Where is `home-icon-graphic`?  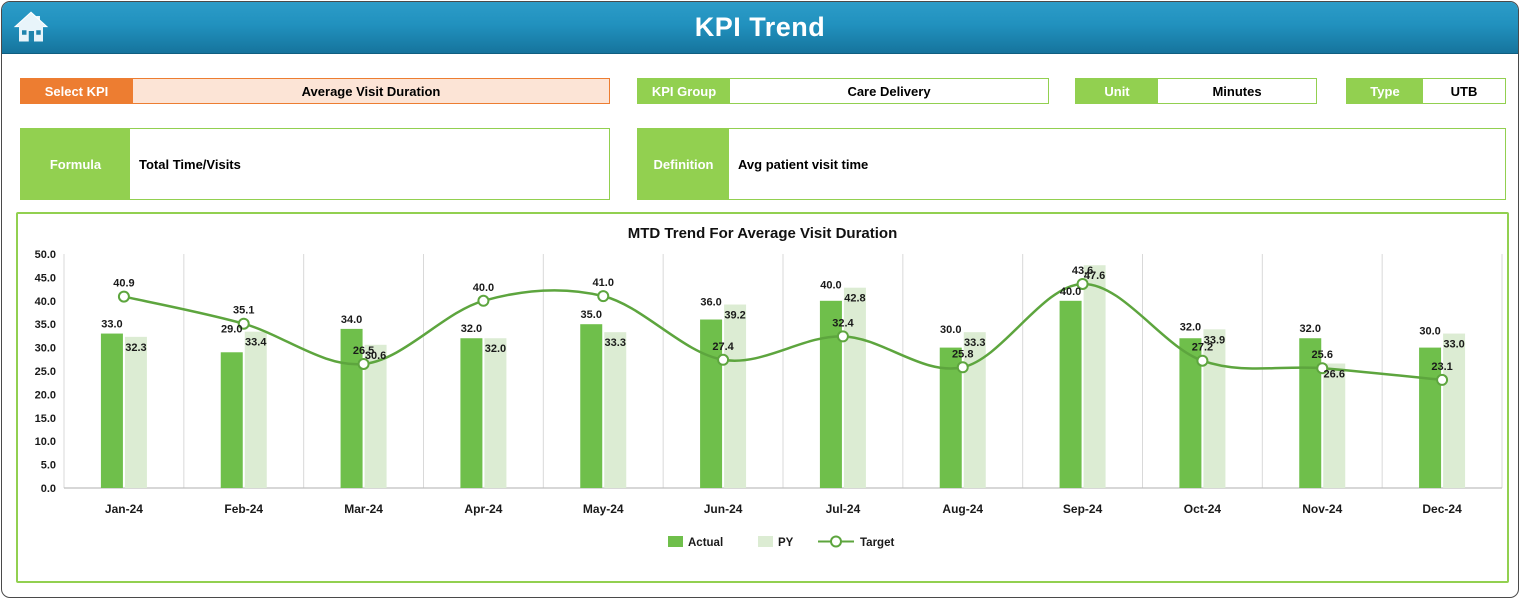
home-icon-graphic is located at coordinates (31, 26).